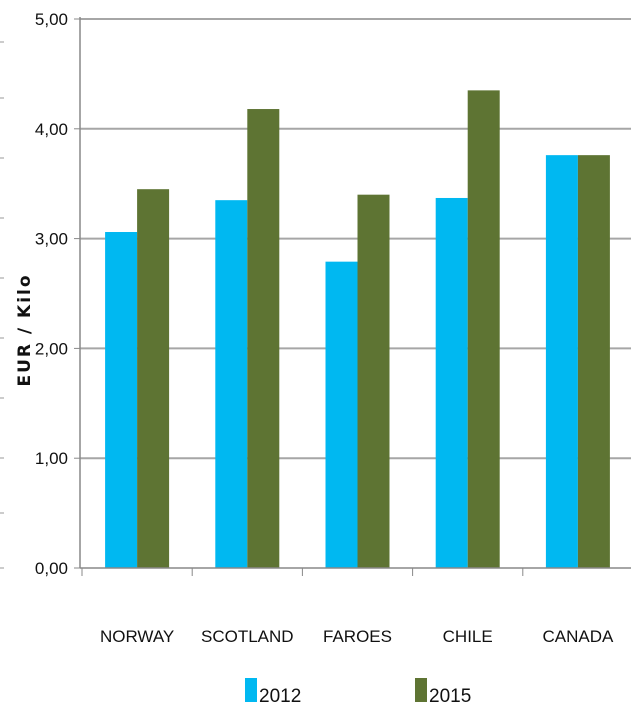  Describe the element at coordinates (137, 636) in the screenshot. I see `category-label: NORWAY` at that location.